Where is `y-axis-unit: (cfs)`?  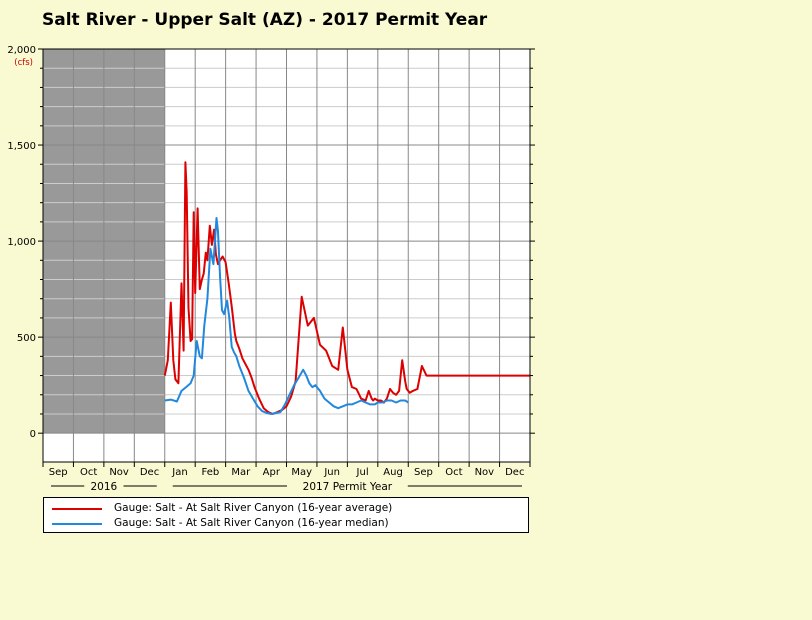 y-axis-unit: (cfs) is located at coordinates (23, 63).